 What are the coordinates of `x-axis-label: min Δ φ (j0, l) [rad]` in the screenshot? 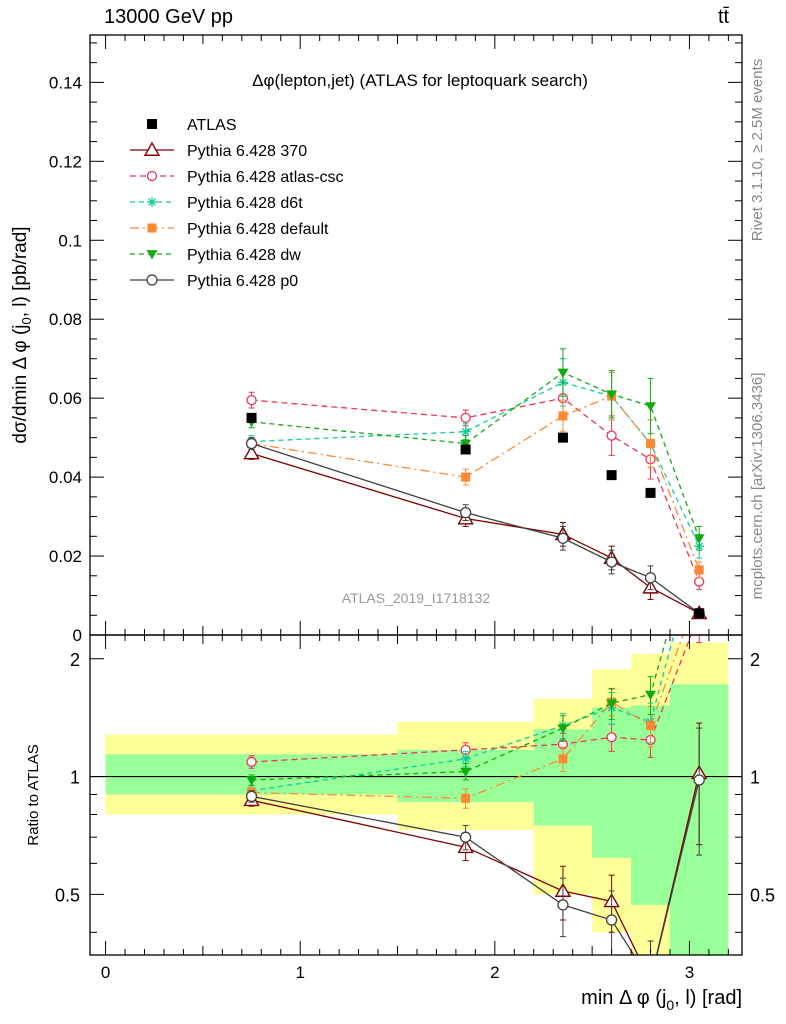 It's located at (661, 1000).